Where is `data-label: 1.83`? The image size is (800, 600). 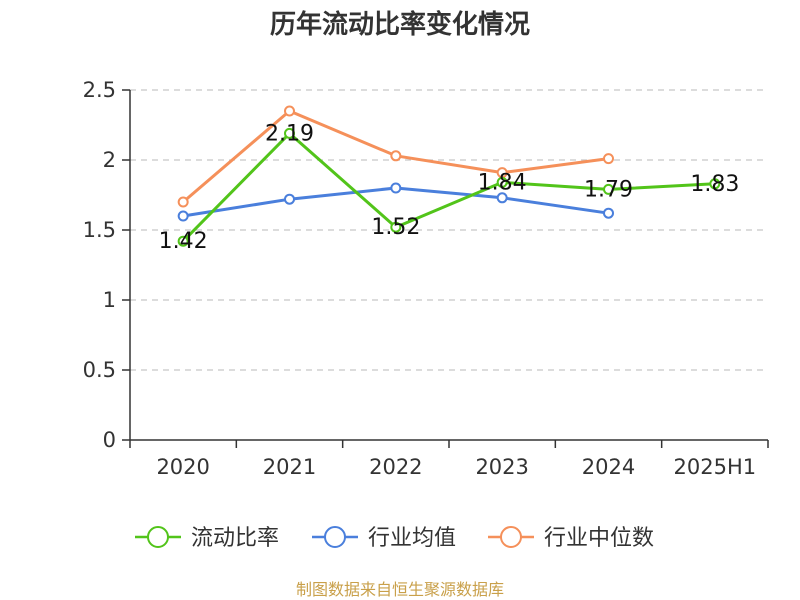
data-label: 1.83 is located at coordinates (714, 184).